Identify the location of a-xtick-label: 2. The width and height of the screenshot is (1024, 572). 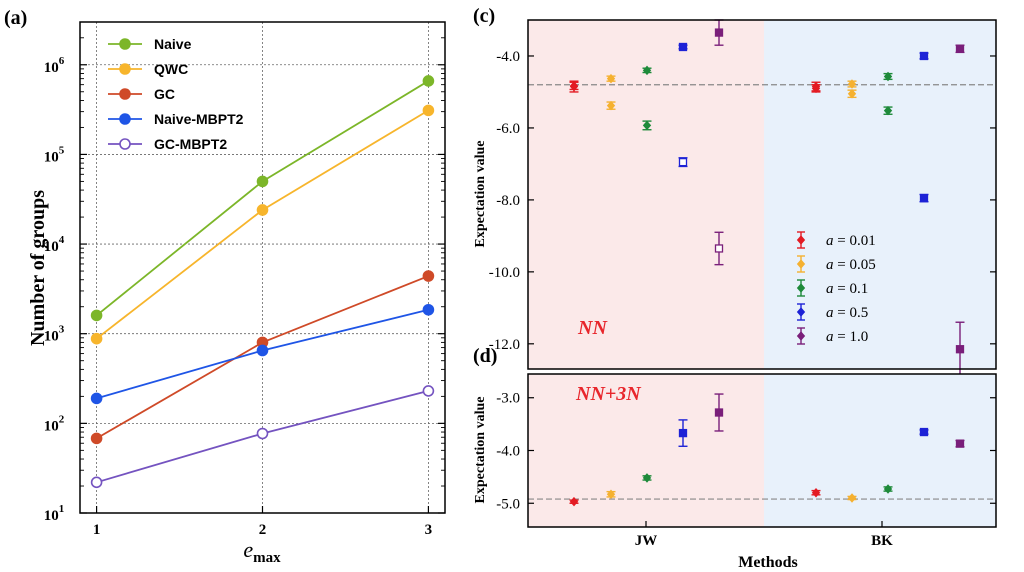
(263, 530).